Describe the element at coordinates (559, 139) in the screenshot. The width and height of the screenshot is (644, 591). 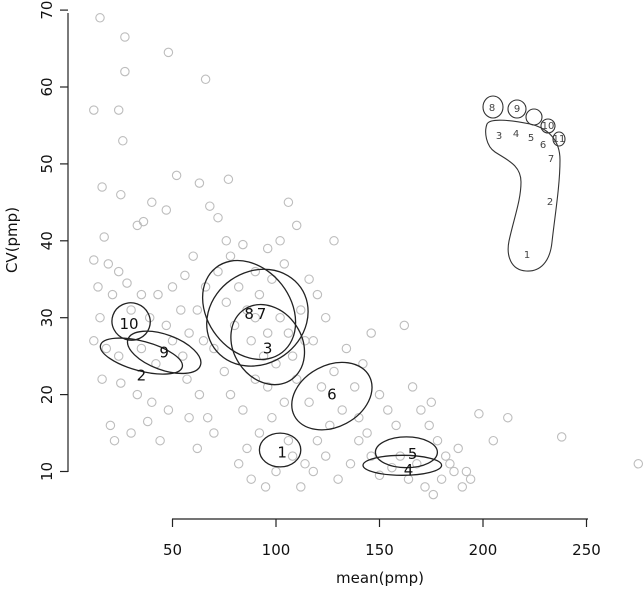
I see `foot-label-11: 11` at that location.